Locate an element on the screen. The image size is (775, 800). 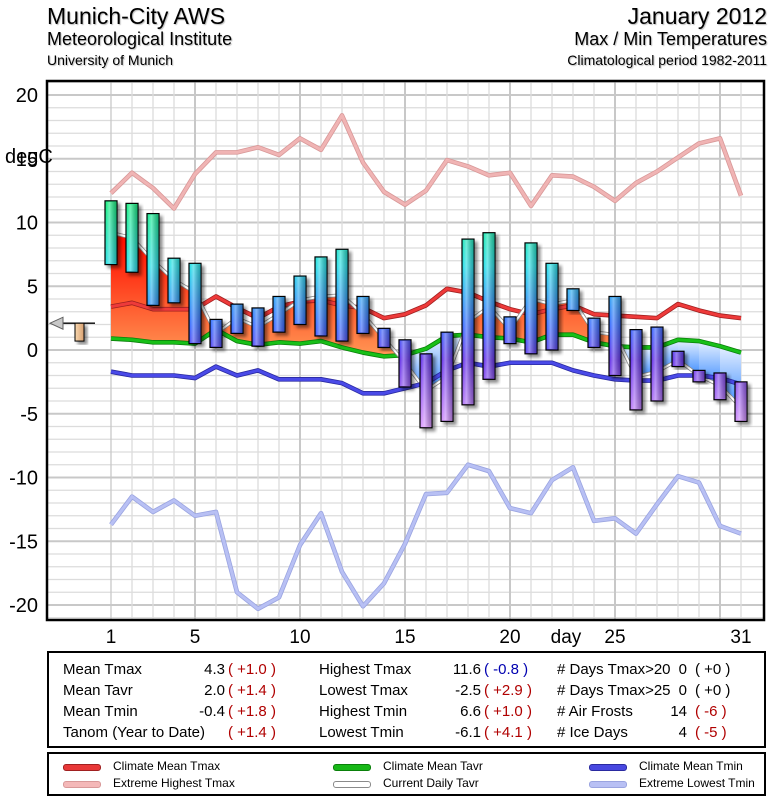
stat-row: Mean Tmax 4.3( +1.0 ) is located at coordinates (183, 669).